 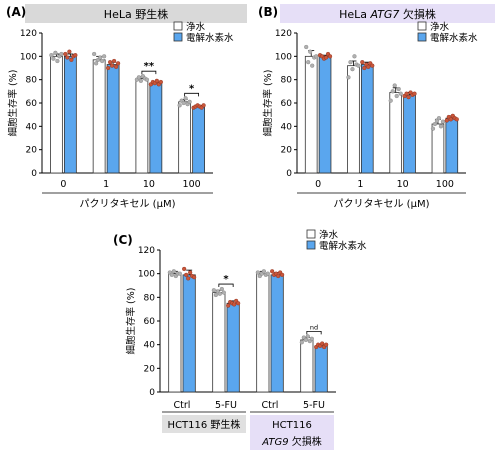 I want to click on y-tick-label: 40, so click(x=32, y=127).